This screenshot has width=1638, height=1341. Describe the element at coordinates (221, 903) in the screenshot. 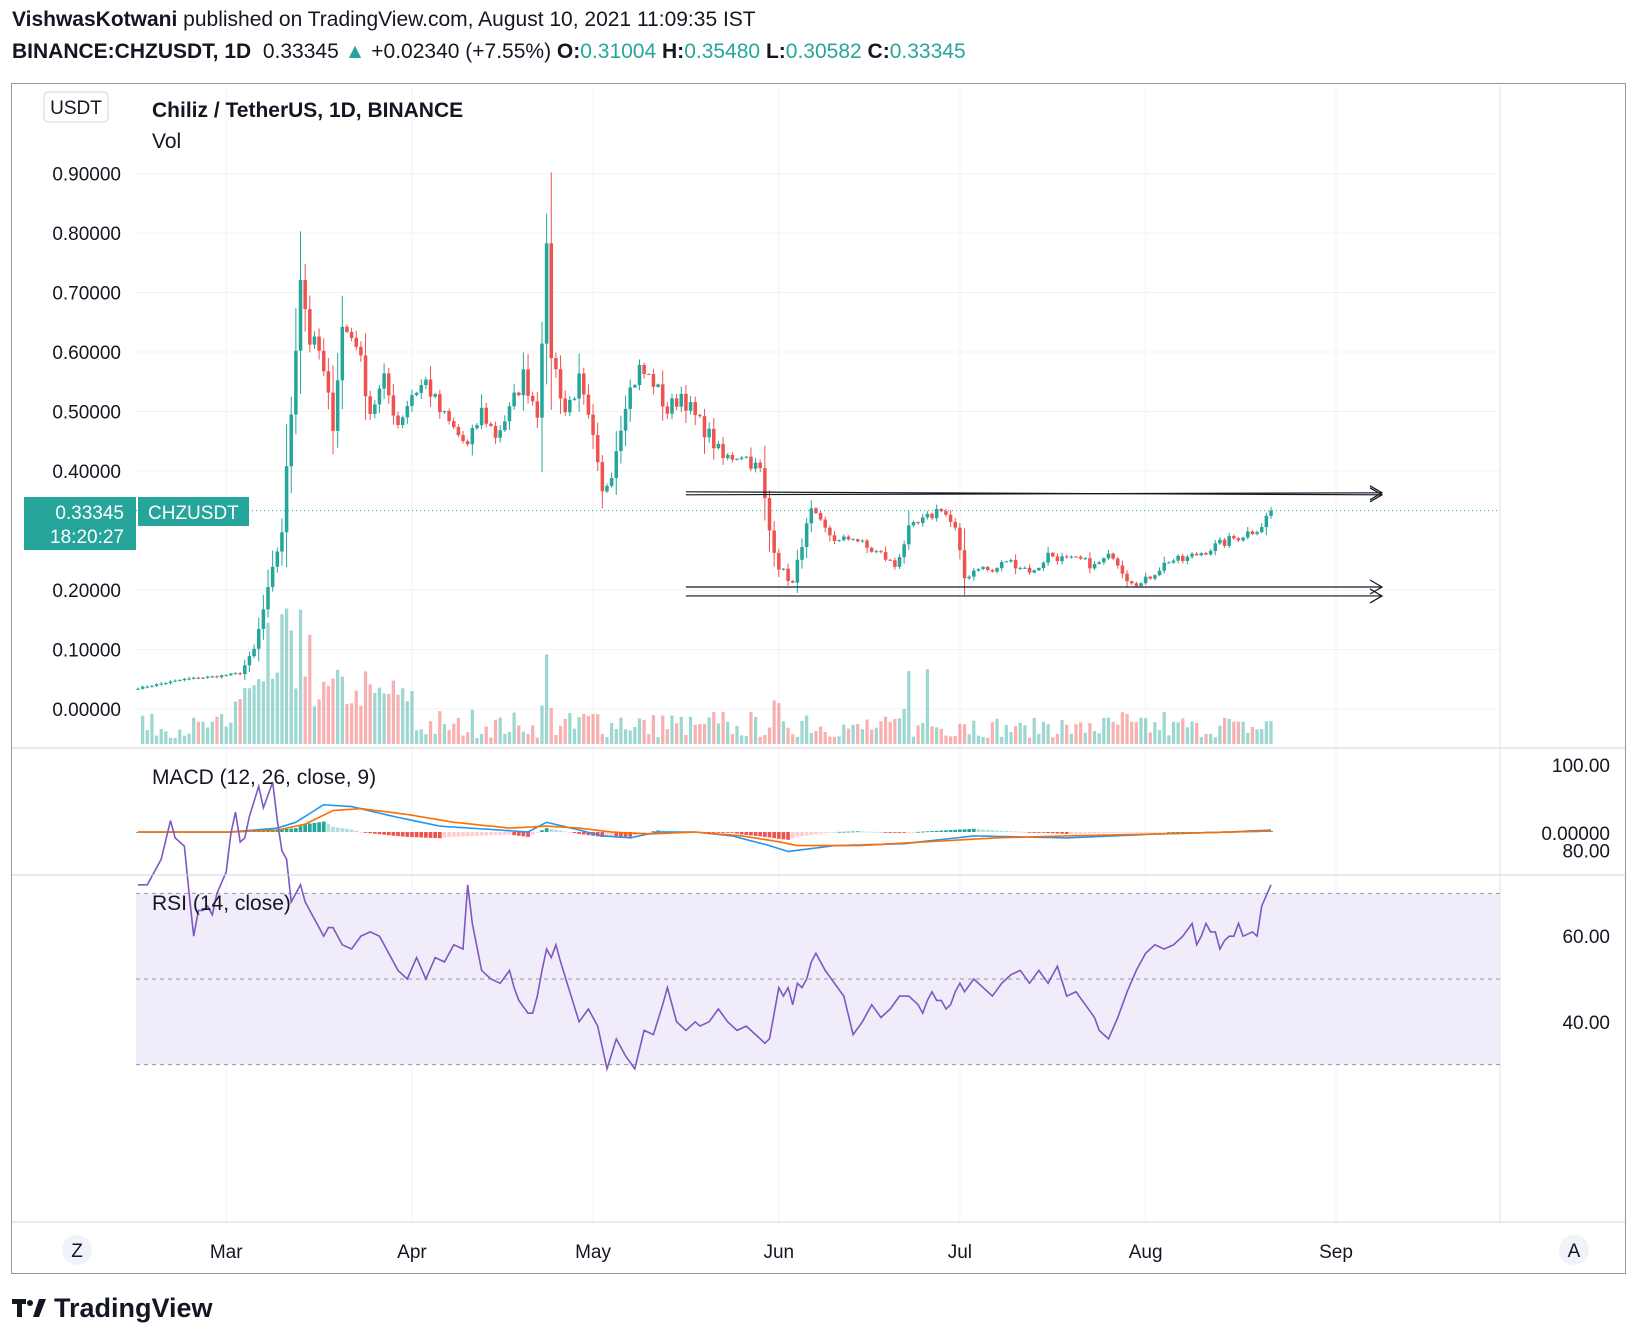

I see `rsi-label: RSI (14, close)` at that location.